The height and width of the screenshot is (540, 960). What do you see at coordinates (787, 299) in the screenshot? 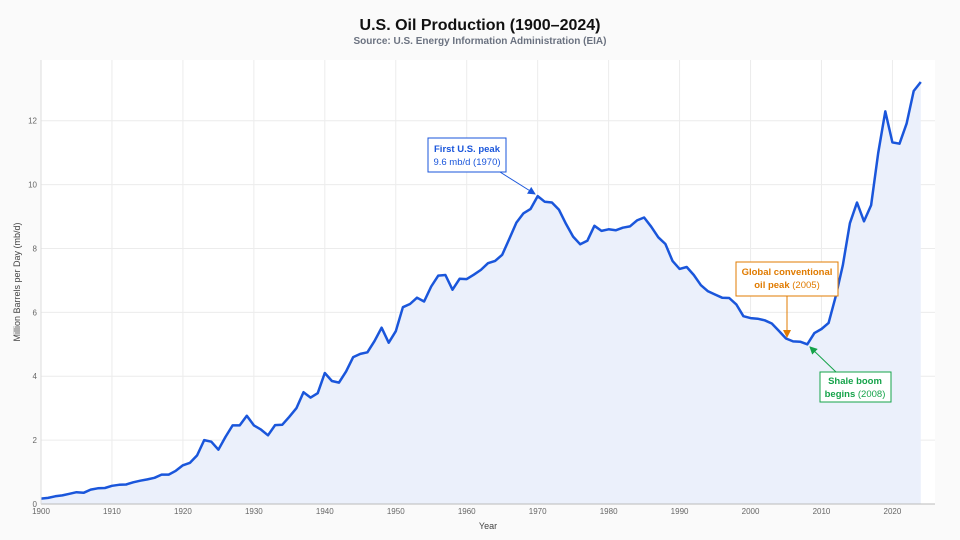
I see `annotation-global-peak: Global conventional oil peak (2005)` at bounding box center [787, 299].